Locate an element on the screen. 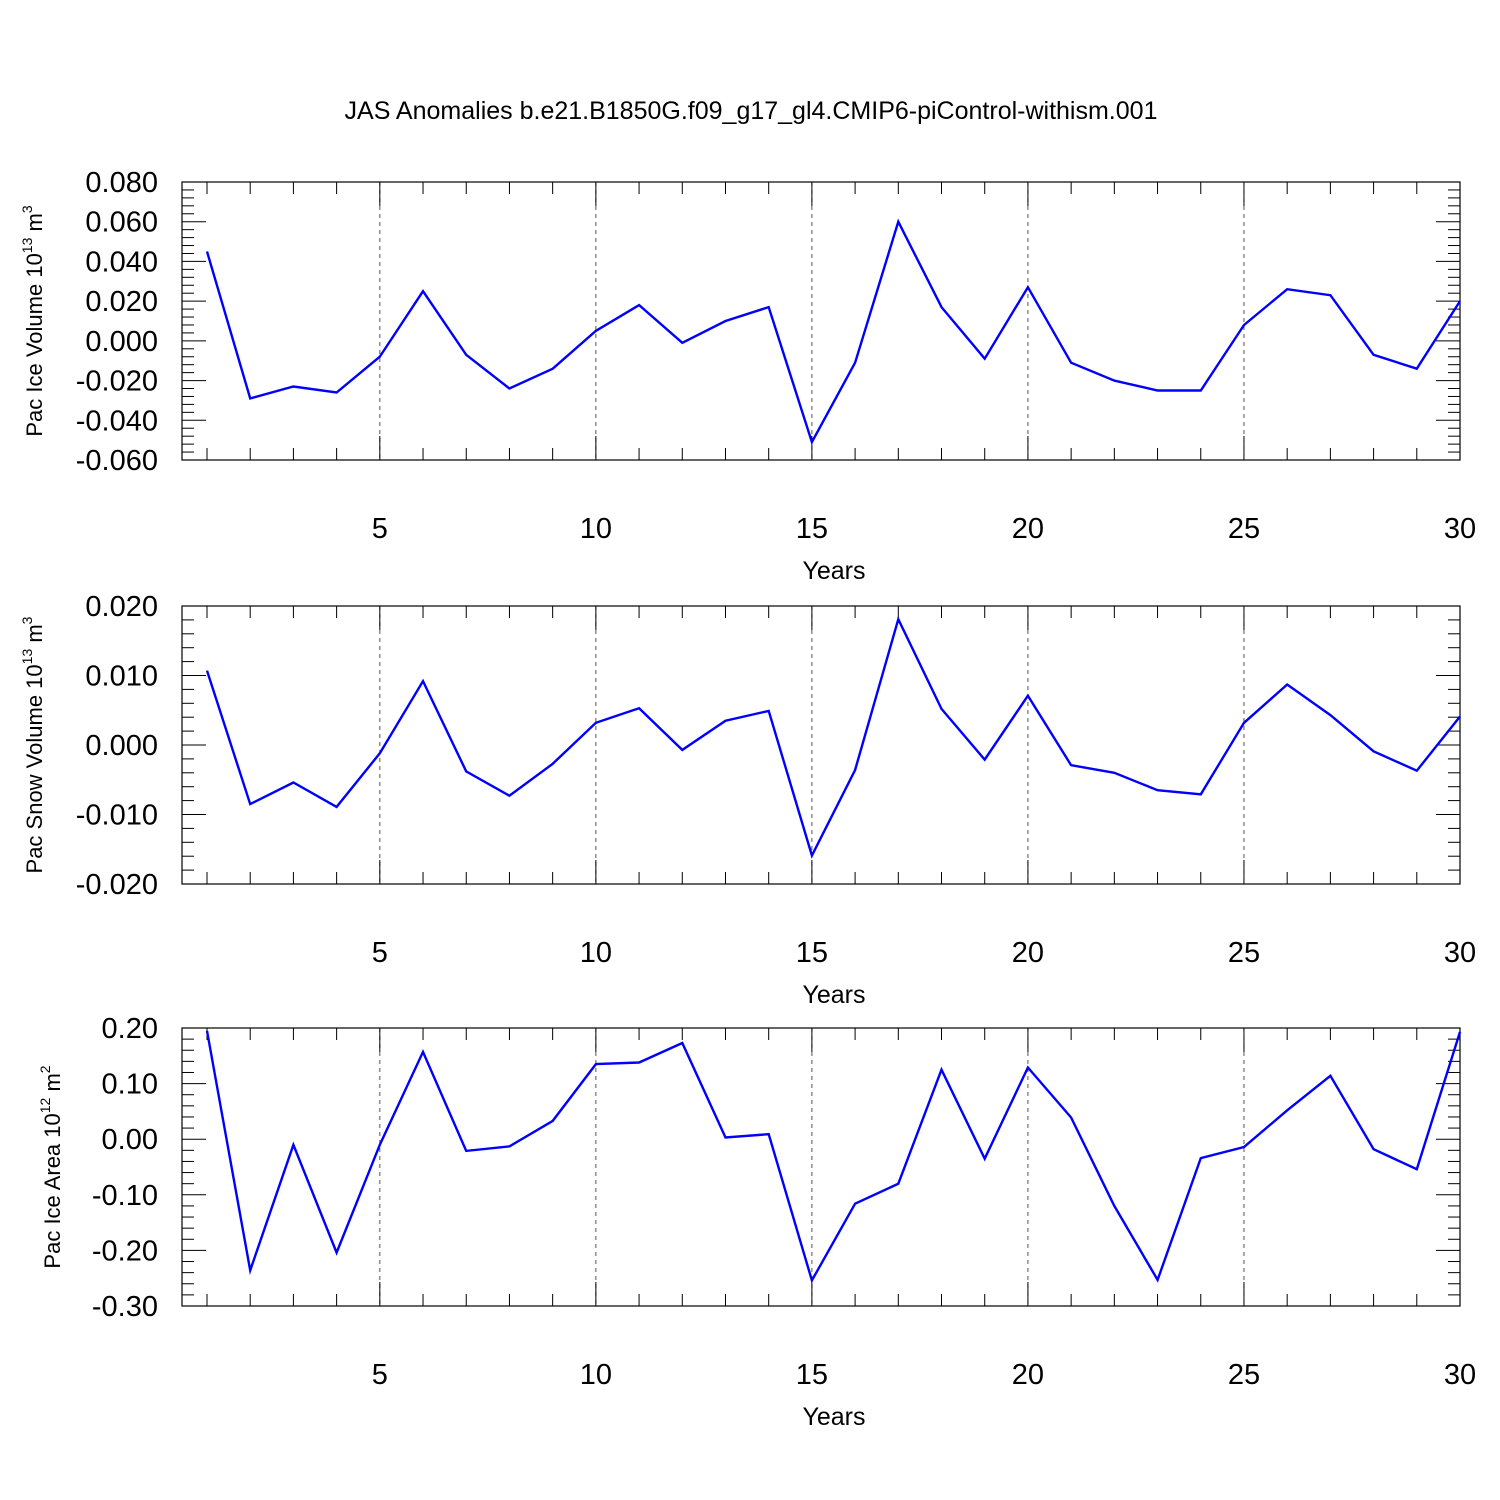 This screenshot has height=1500, width=1500. y-tick-label: -0.20 is located at coordinates (125, 1251).